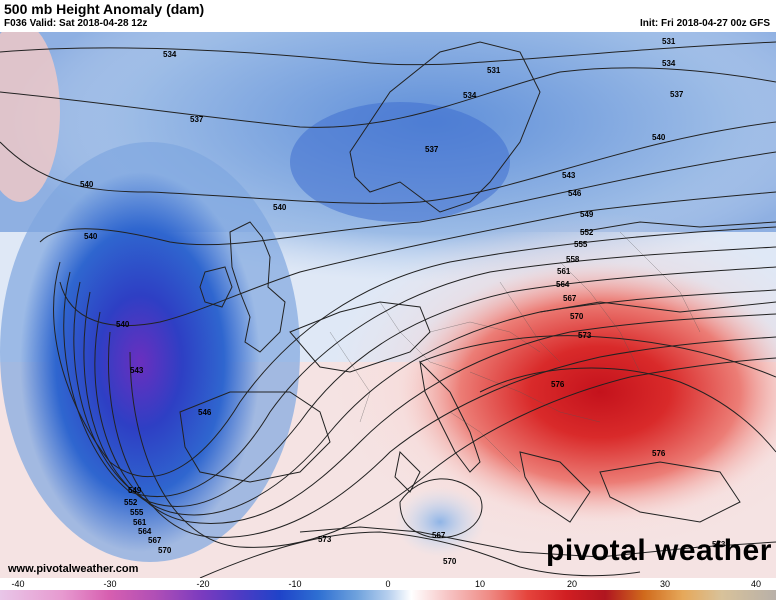 The width and height of the screenshot is (776, 600). What do you see at coordinates (104, 9) in the screenshot?
I see `map-title: 500 mb Height Anomaly (dam)` at bounding box center [104, 9].